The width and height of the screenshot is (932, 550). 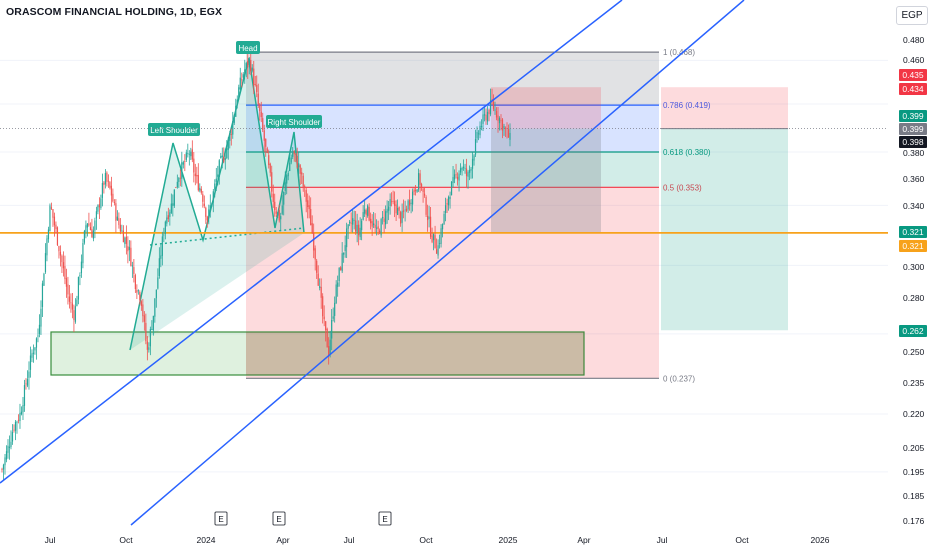 What do you see at coordinates (914, 496) in the screenshot?
I see `price-tick: 0.185` at bounding box center [914, 496].